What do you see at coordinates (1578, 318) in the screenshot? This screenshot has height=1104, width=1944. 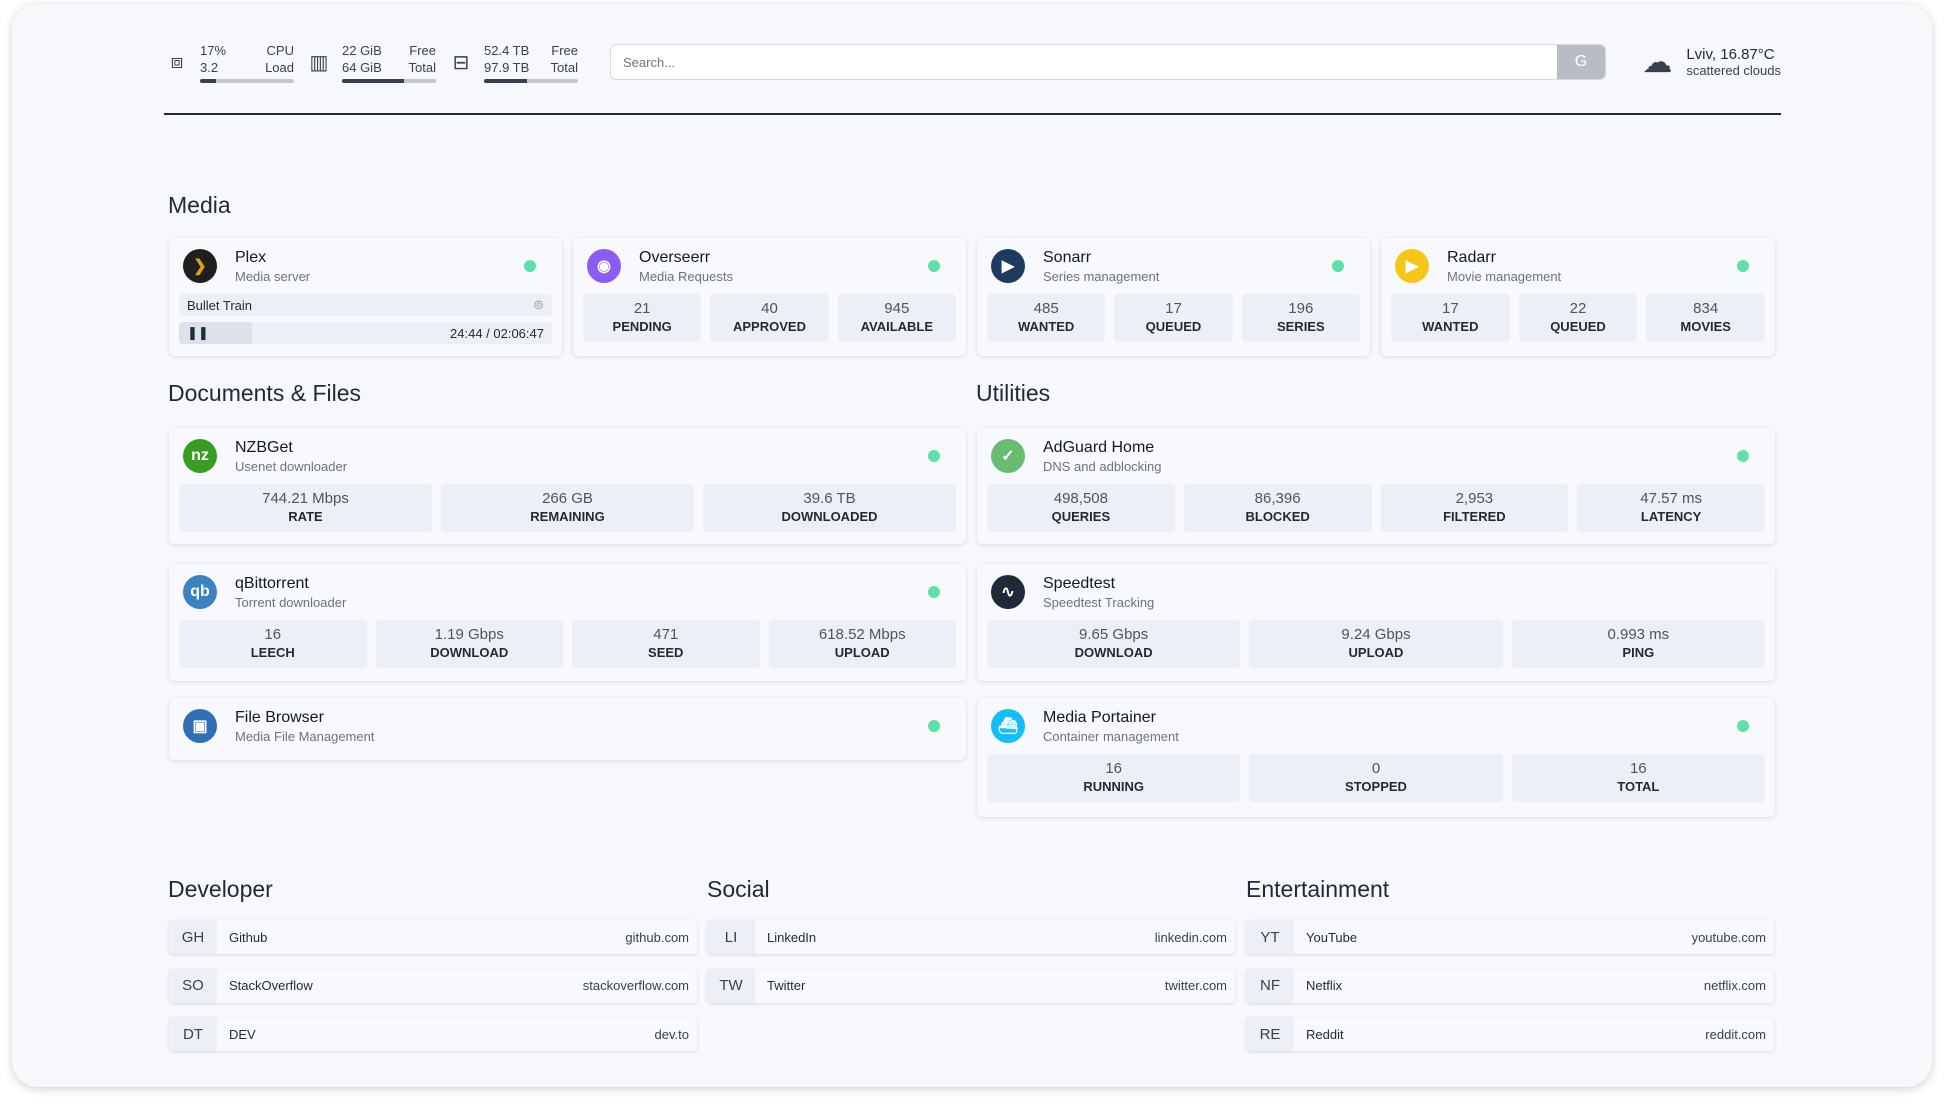 I see `stat-block: 22 QUEUED` at bounding box center [1578, 318].